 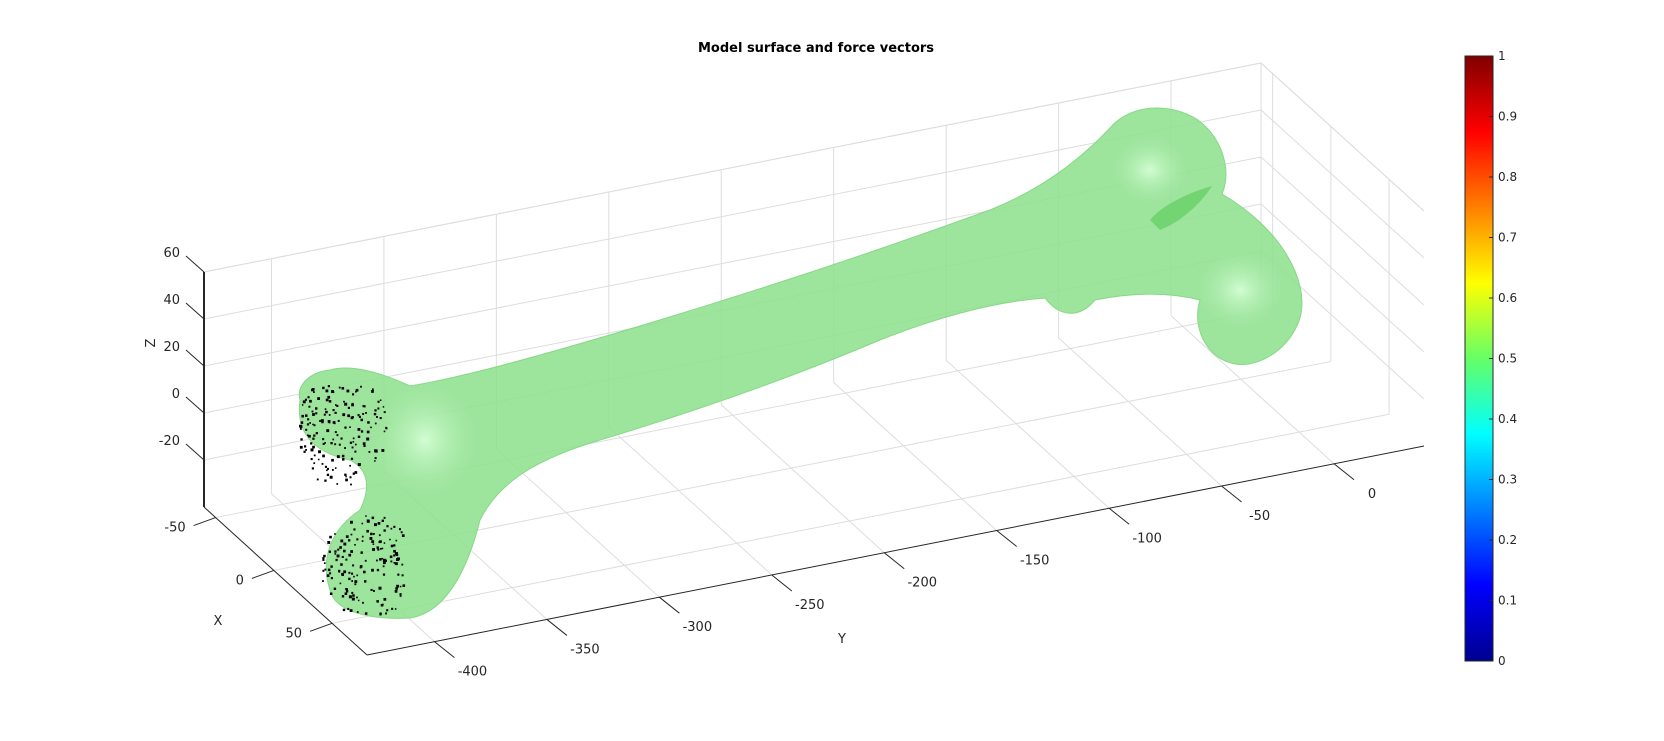 What do you see at coordinates (321, 627) in the screenshot?
I see `x-tick-mark` at bounding box center [321, 627].